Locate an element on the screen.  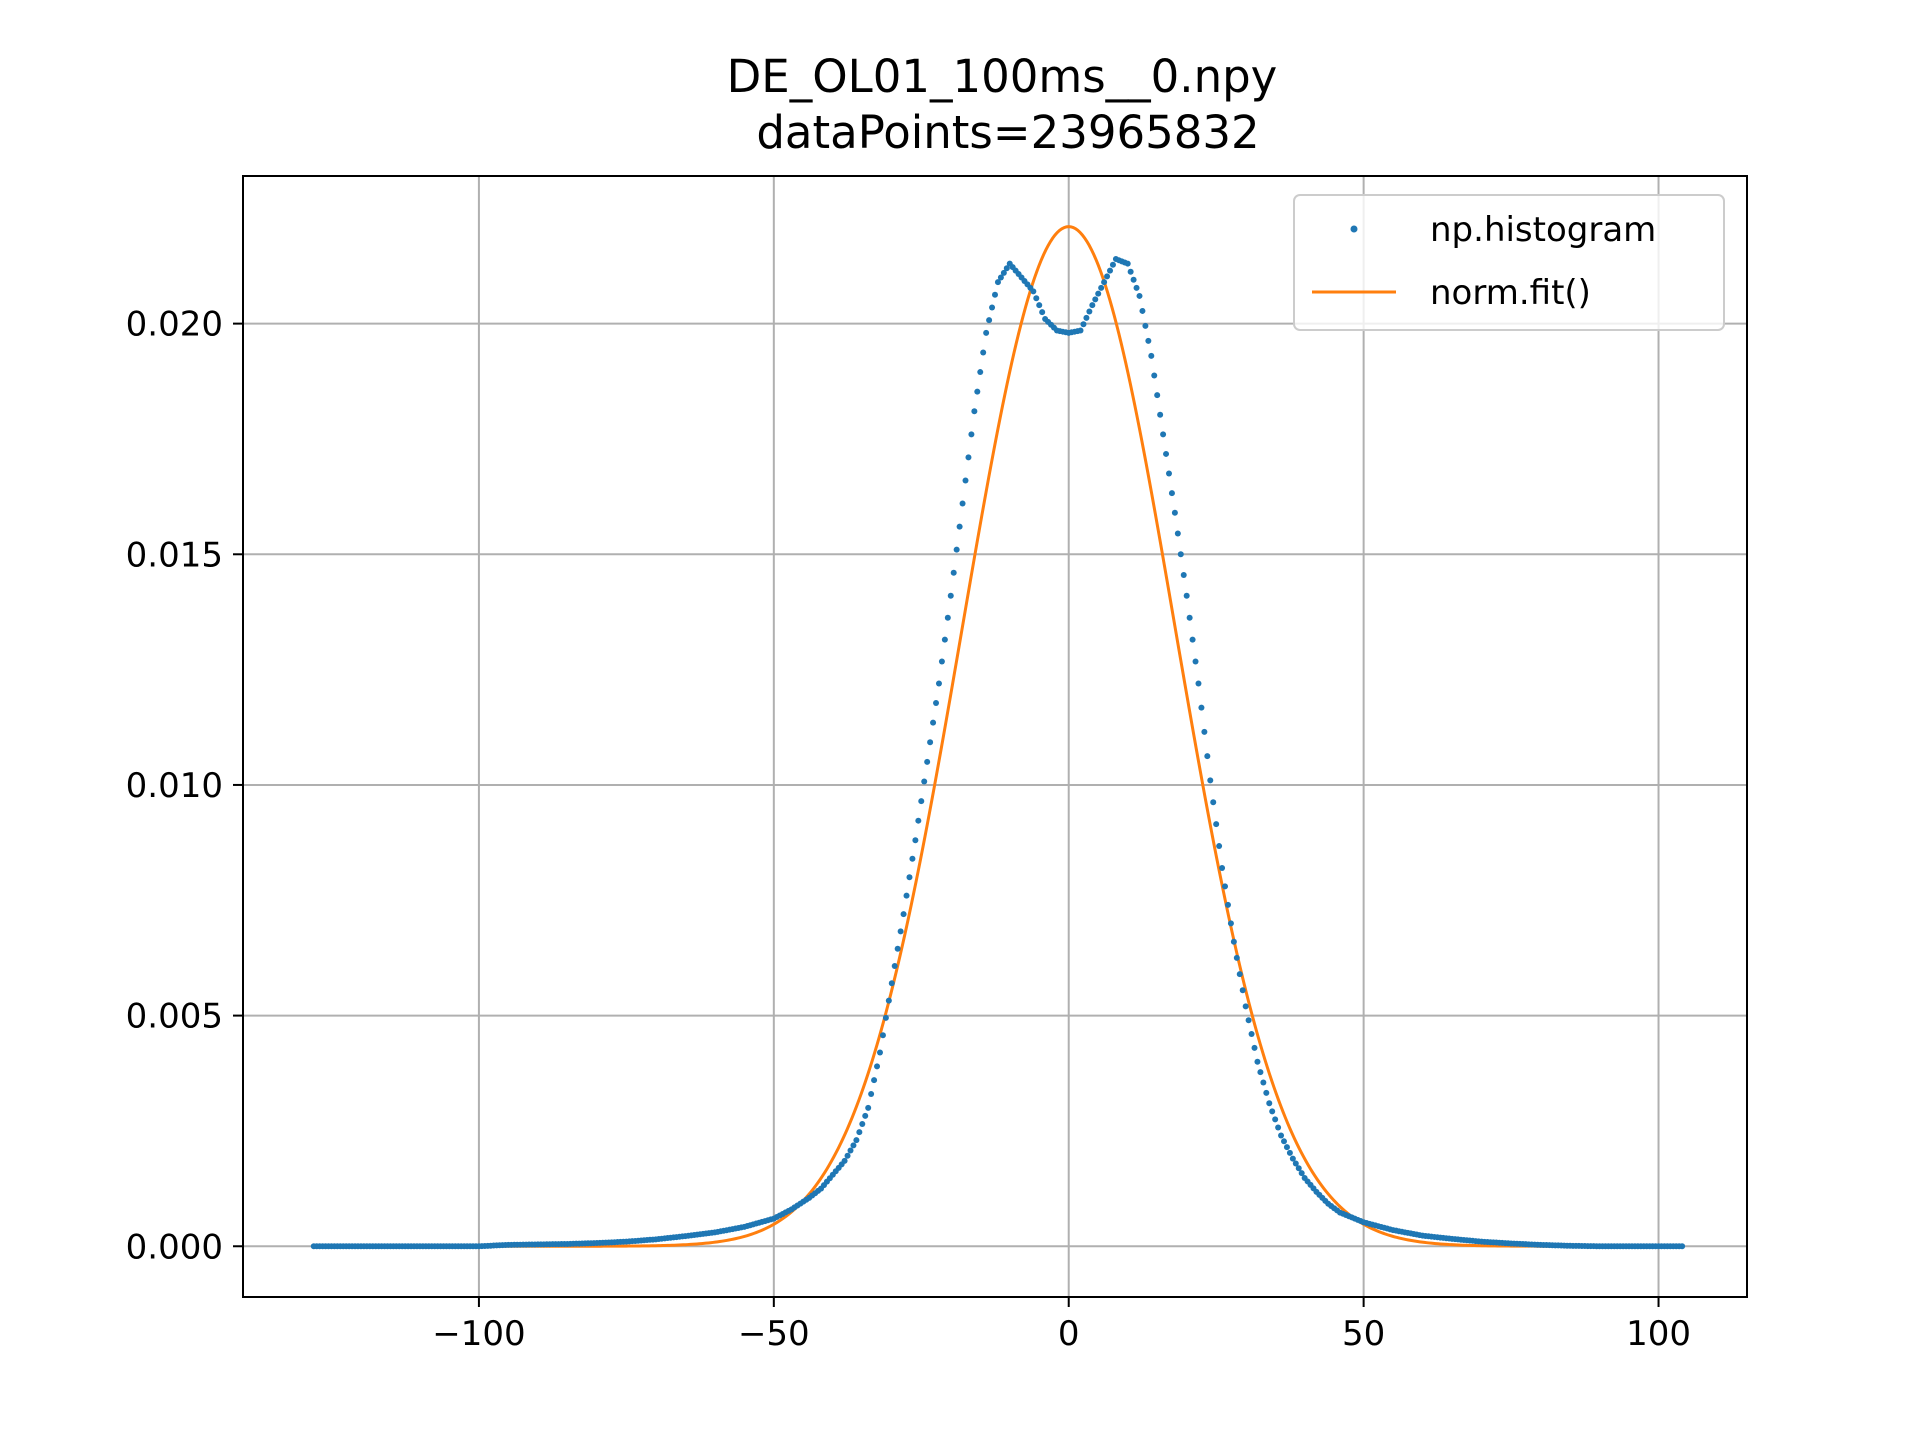
y-tick-label: 0.010 is located at coordinates (174, 786).